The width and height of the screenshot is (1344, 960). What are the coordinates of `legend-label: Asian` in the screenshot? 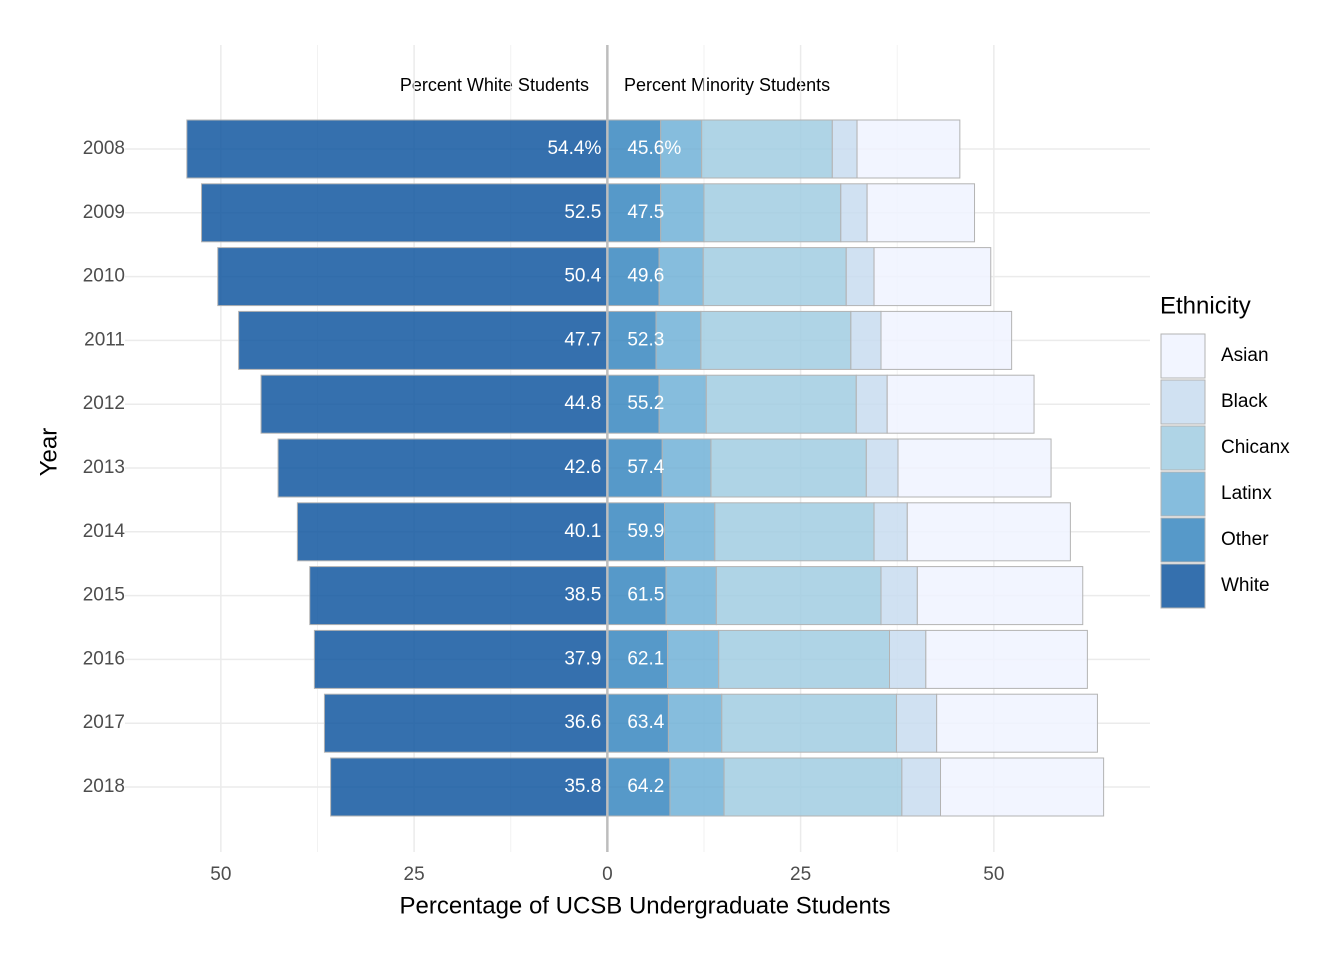 It's located at (1245, 355).